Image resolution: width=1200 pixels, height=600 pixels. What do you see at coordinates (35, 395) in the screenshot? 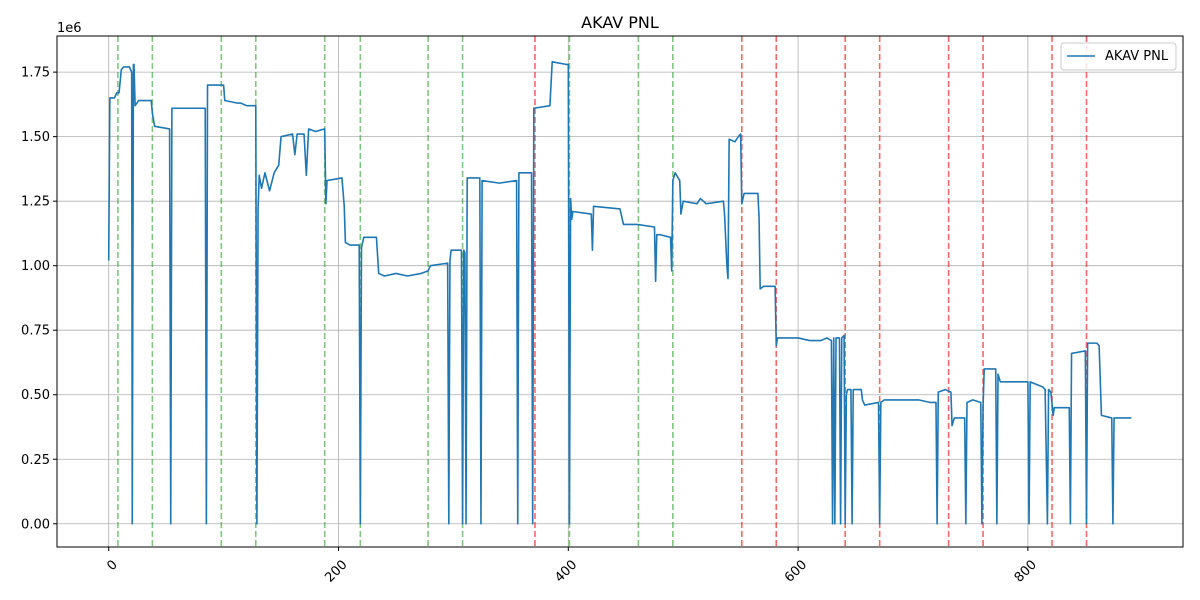
I see `y-tick-label: 0.50` at bounding box center [35, 395].